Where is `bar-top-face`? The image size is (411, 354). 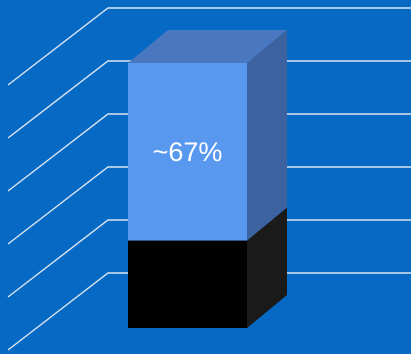 bar-top-face is located at coordinates (207, 46).